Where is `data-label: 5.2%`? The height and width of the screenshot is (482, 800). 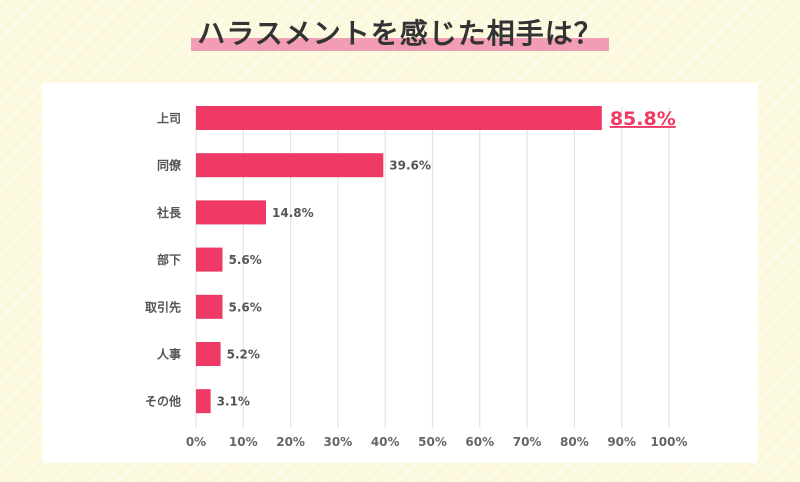
data-label: 5.2% is located at coordinates (243, 355).